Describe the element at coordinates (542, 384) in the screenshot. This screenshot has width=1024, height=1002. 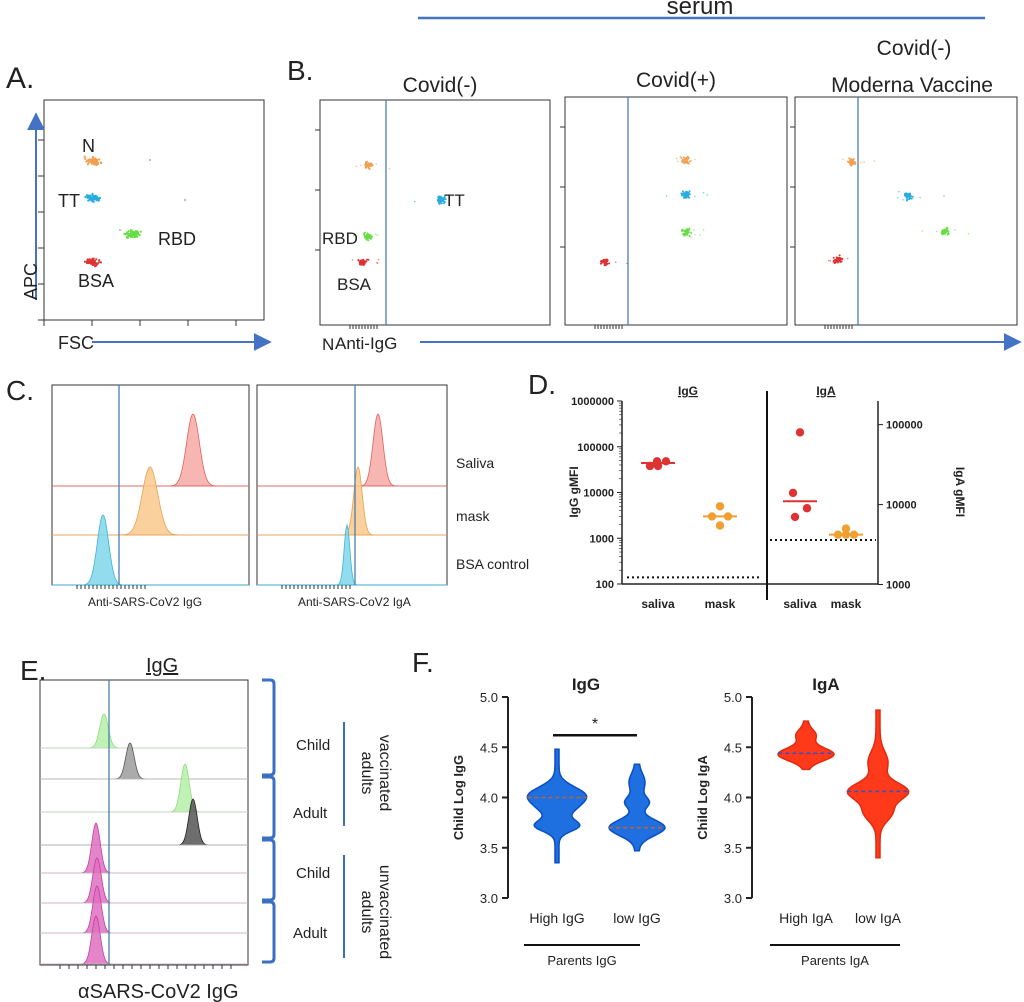
I see `panel-label-d: D.` at that location.